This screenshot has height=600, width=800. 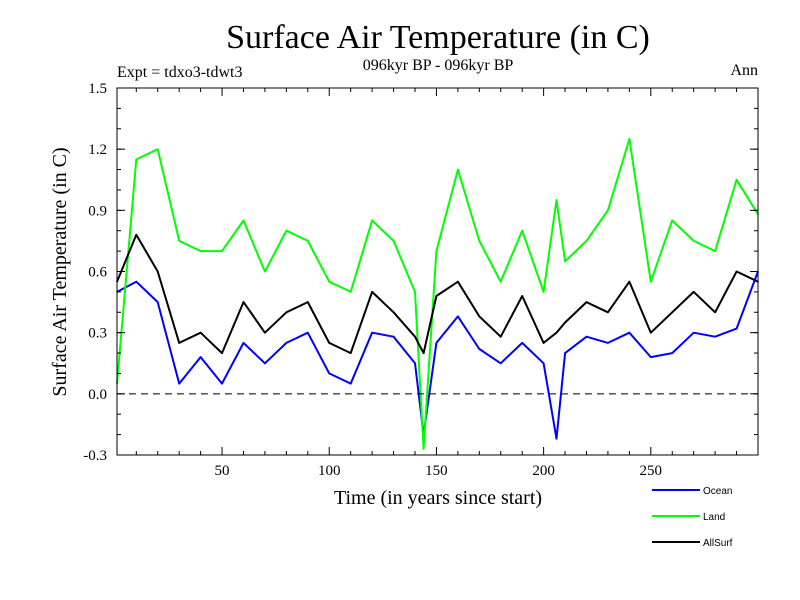 I want to click on chart-subtitle: 096kyr BP - 096kyr BP, so click(x=438, y=65).